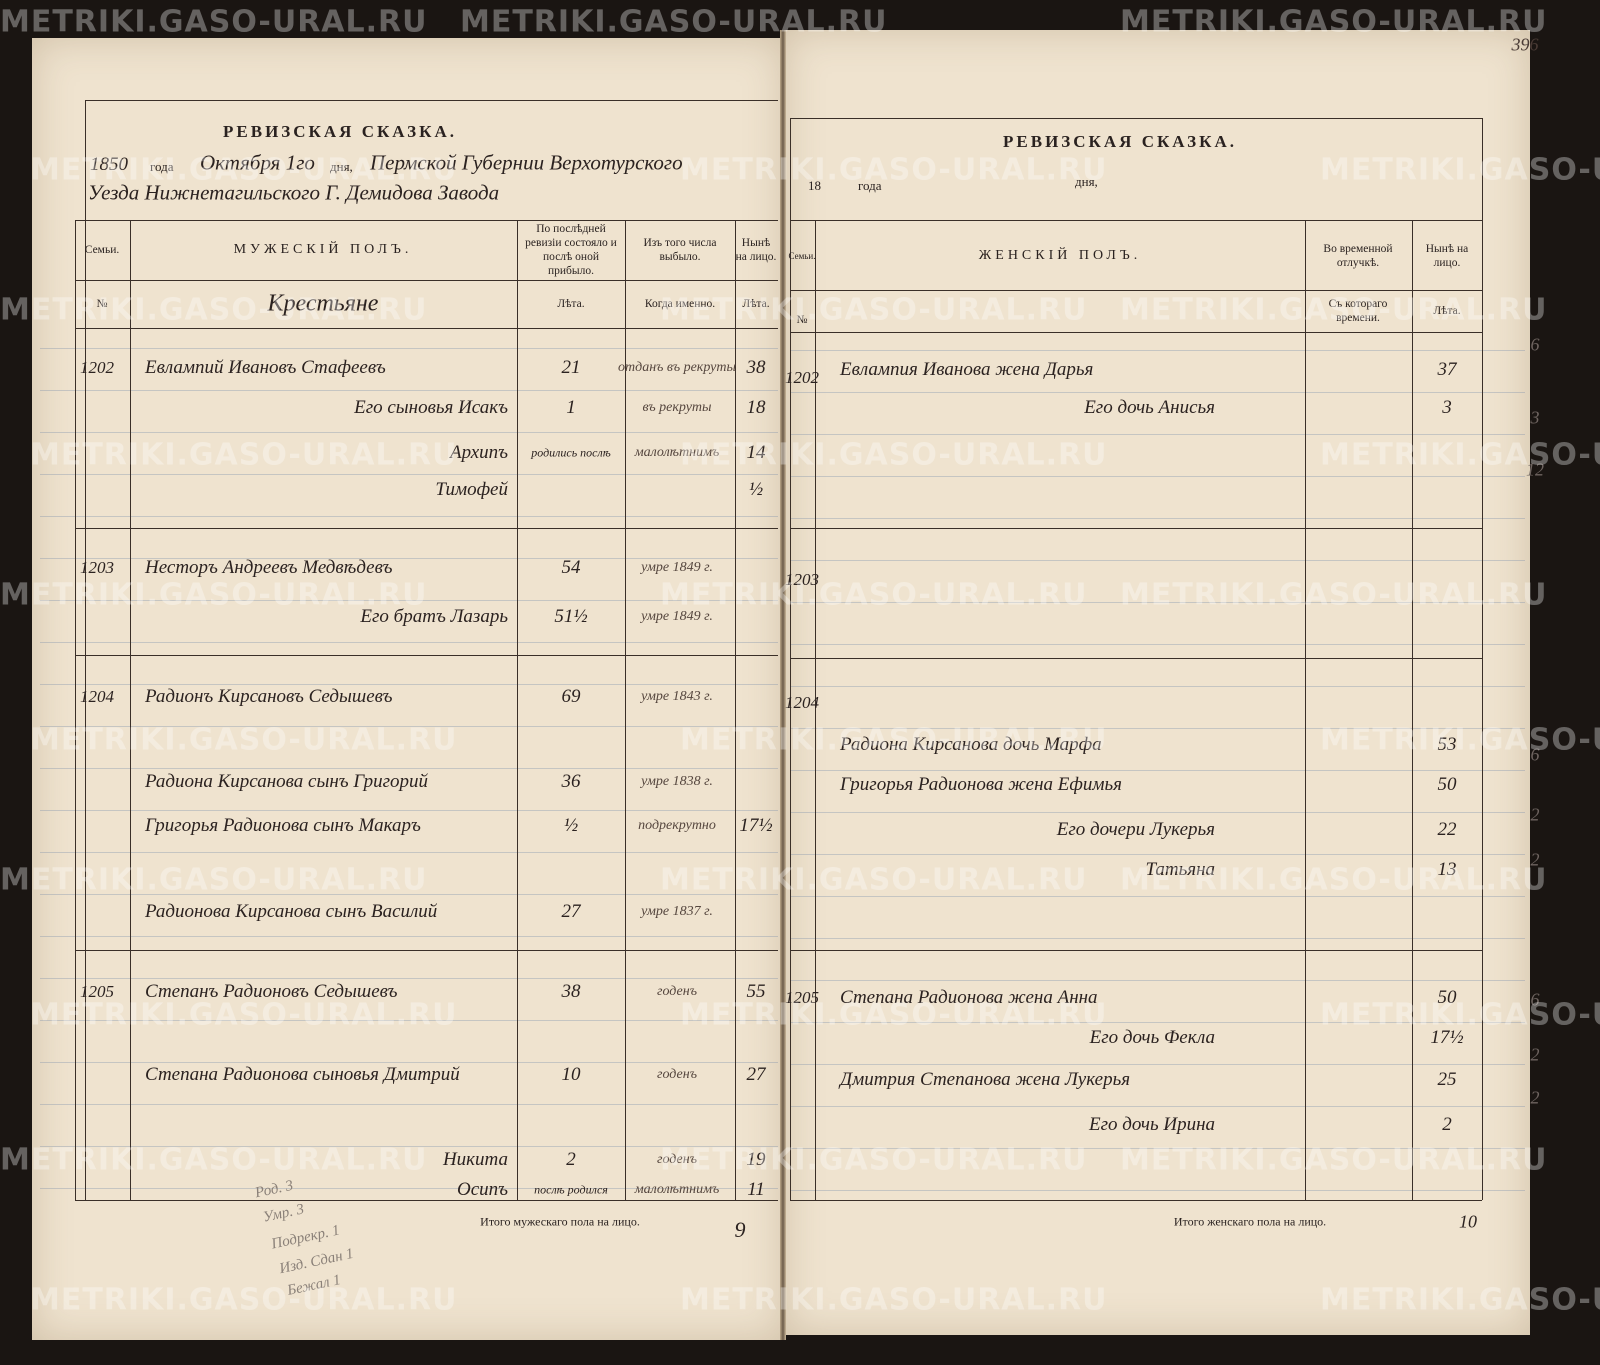 Image resolution: width=1600 pixels, height=1365 pixels. What do you see at coordinates (1447, 369) in the screenshot?
I see `present-age: 37` at bounding box center [1447, 369].